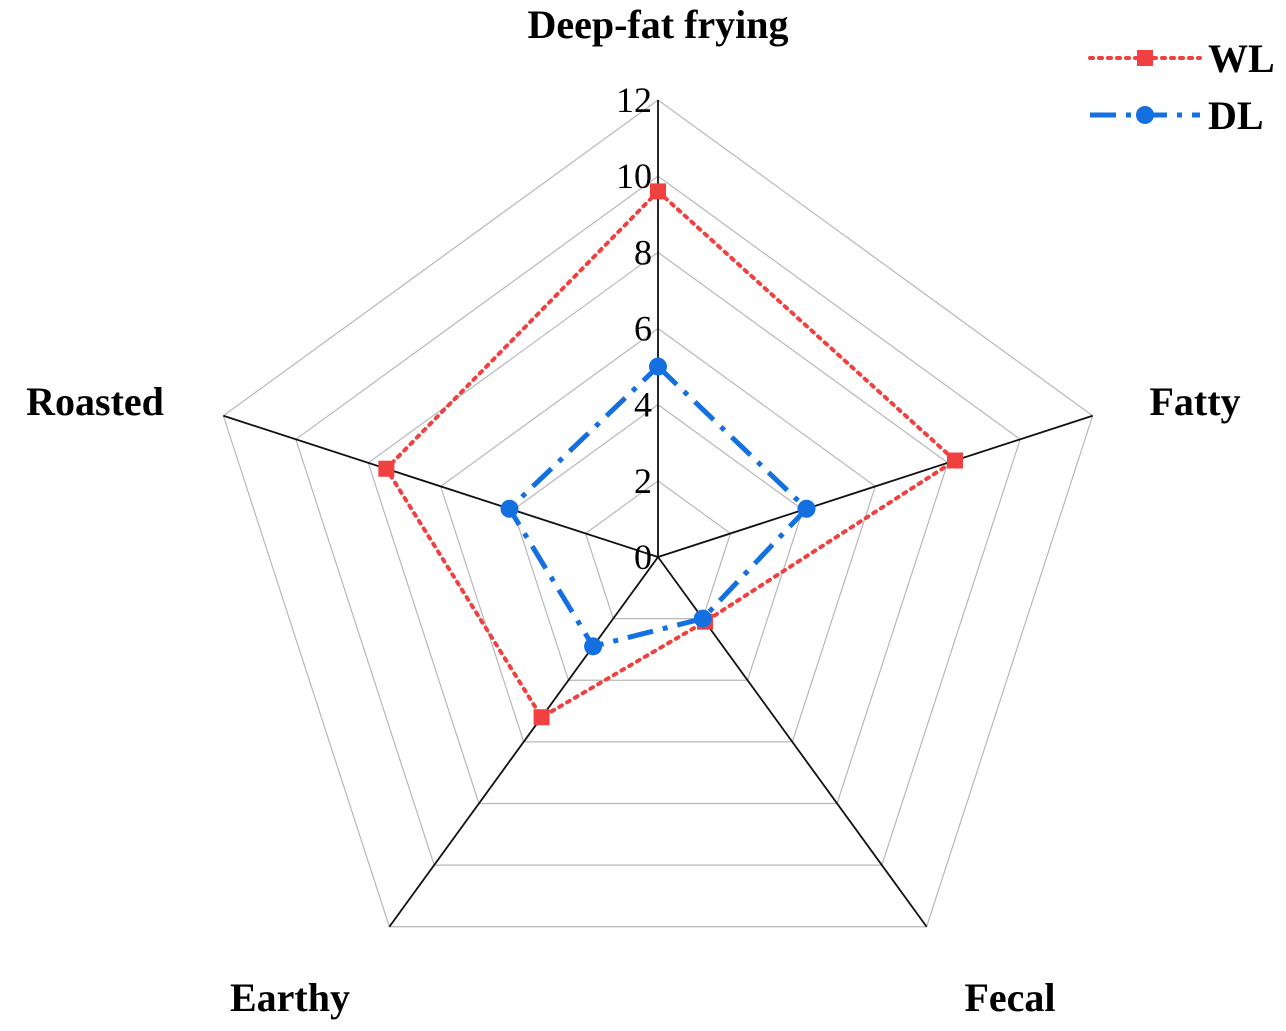 This screenshot has height=1031, width=1286. Describe the element at coordinates (1241, 58) in the screenshot. I see `legend-label-wl: WL` at that location.